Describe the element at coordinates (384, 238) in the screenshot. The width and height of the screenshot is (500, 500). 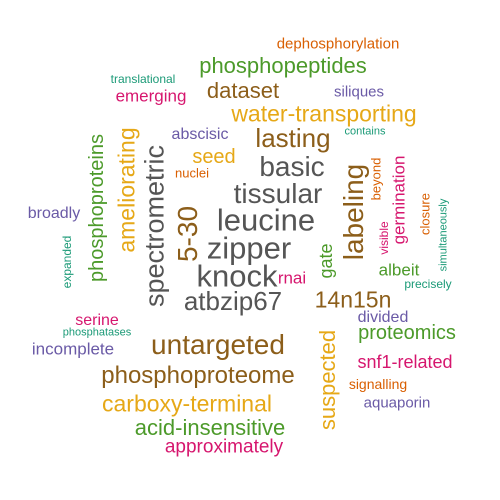
I see `word-visible: visible` at that location.